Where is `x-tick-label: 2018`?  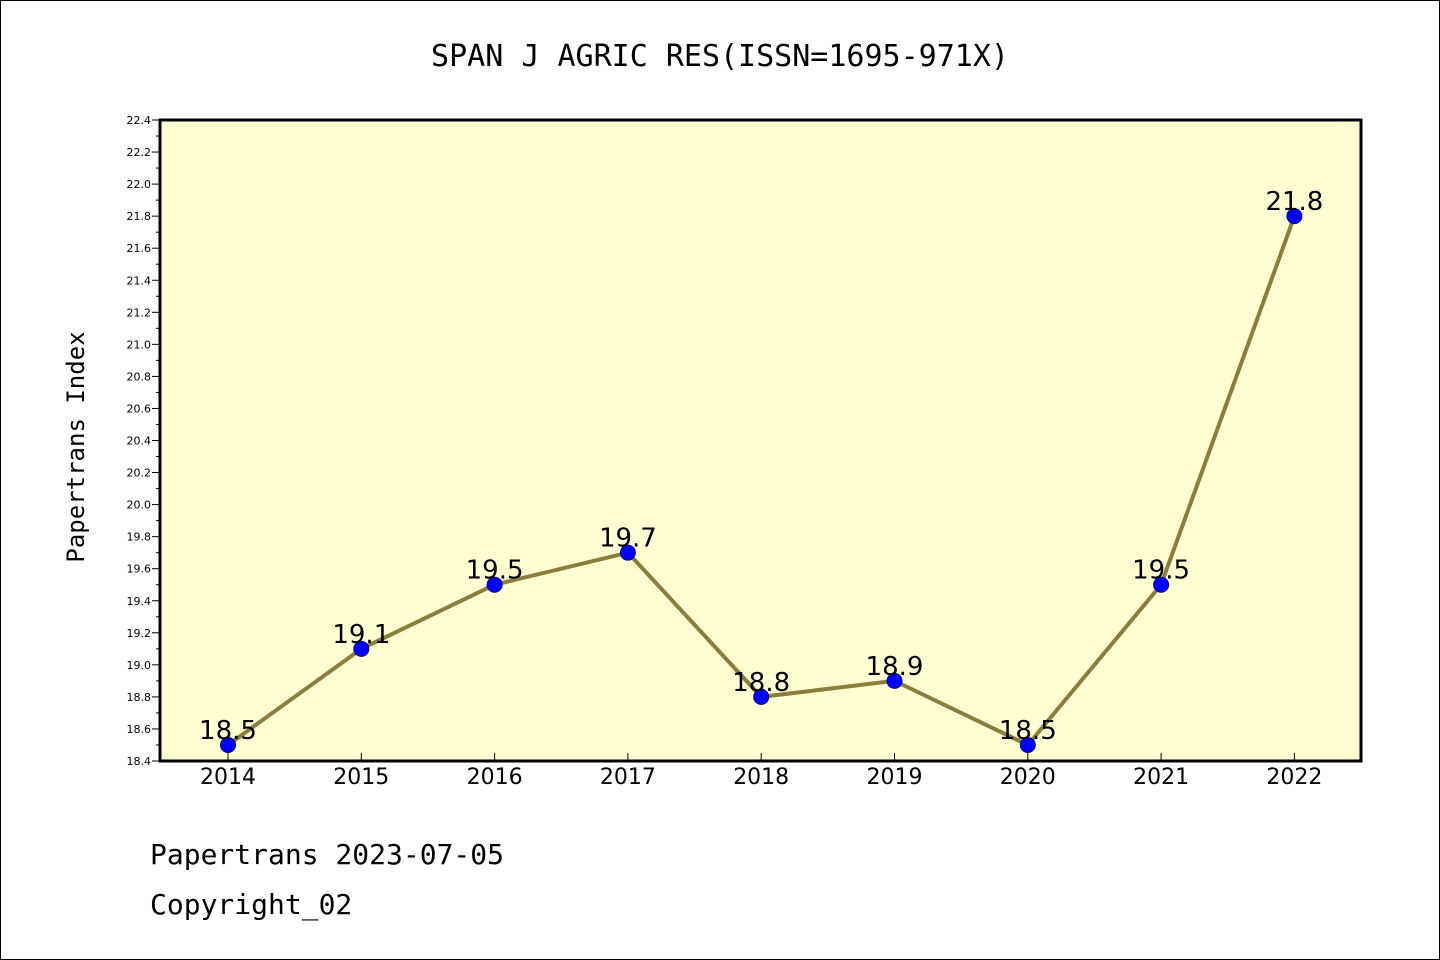 x-tick-label: 2018 is located at coordinates (761, 777).